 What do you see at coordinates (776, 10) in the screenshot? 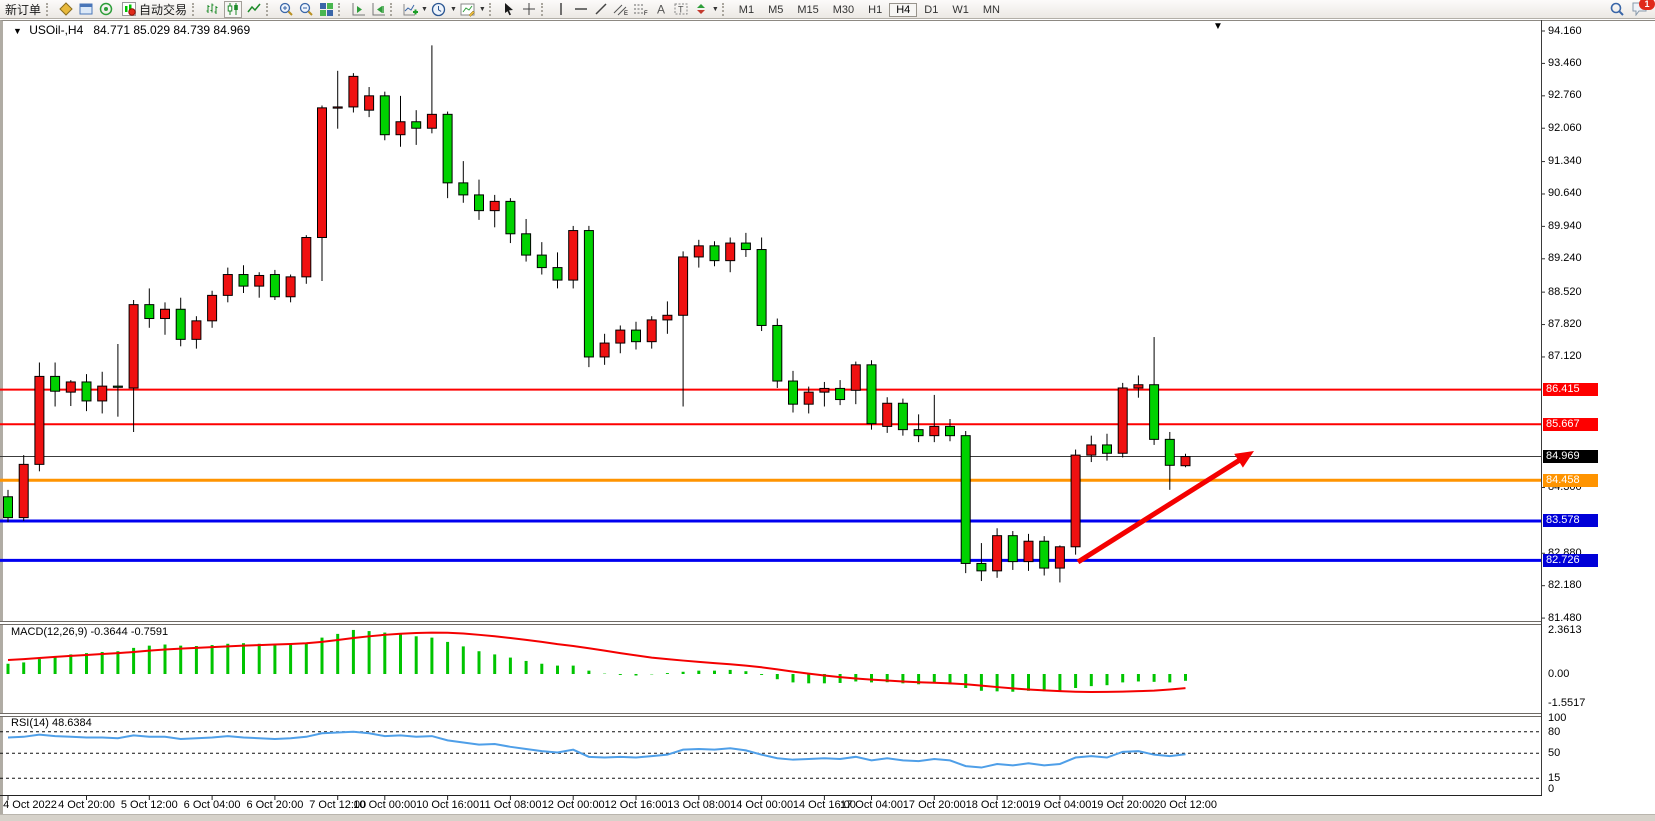
I see `timeframe-button-M5: M5` at bounding box center [776, 10].